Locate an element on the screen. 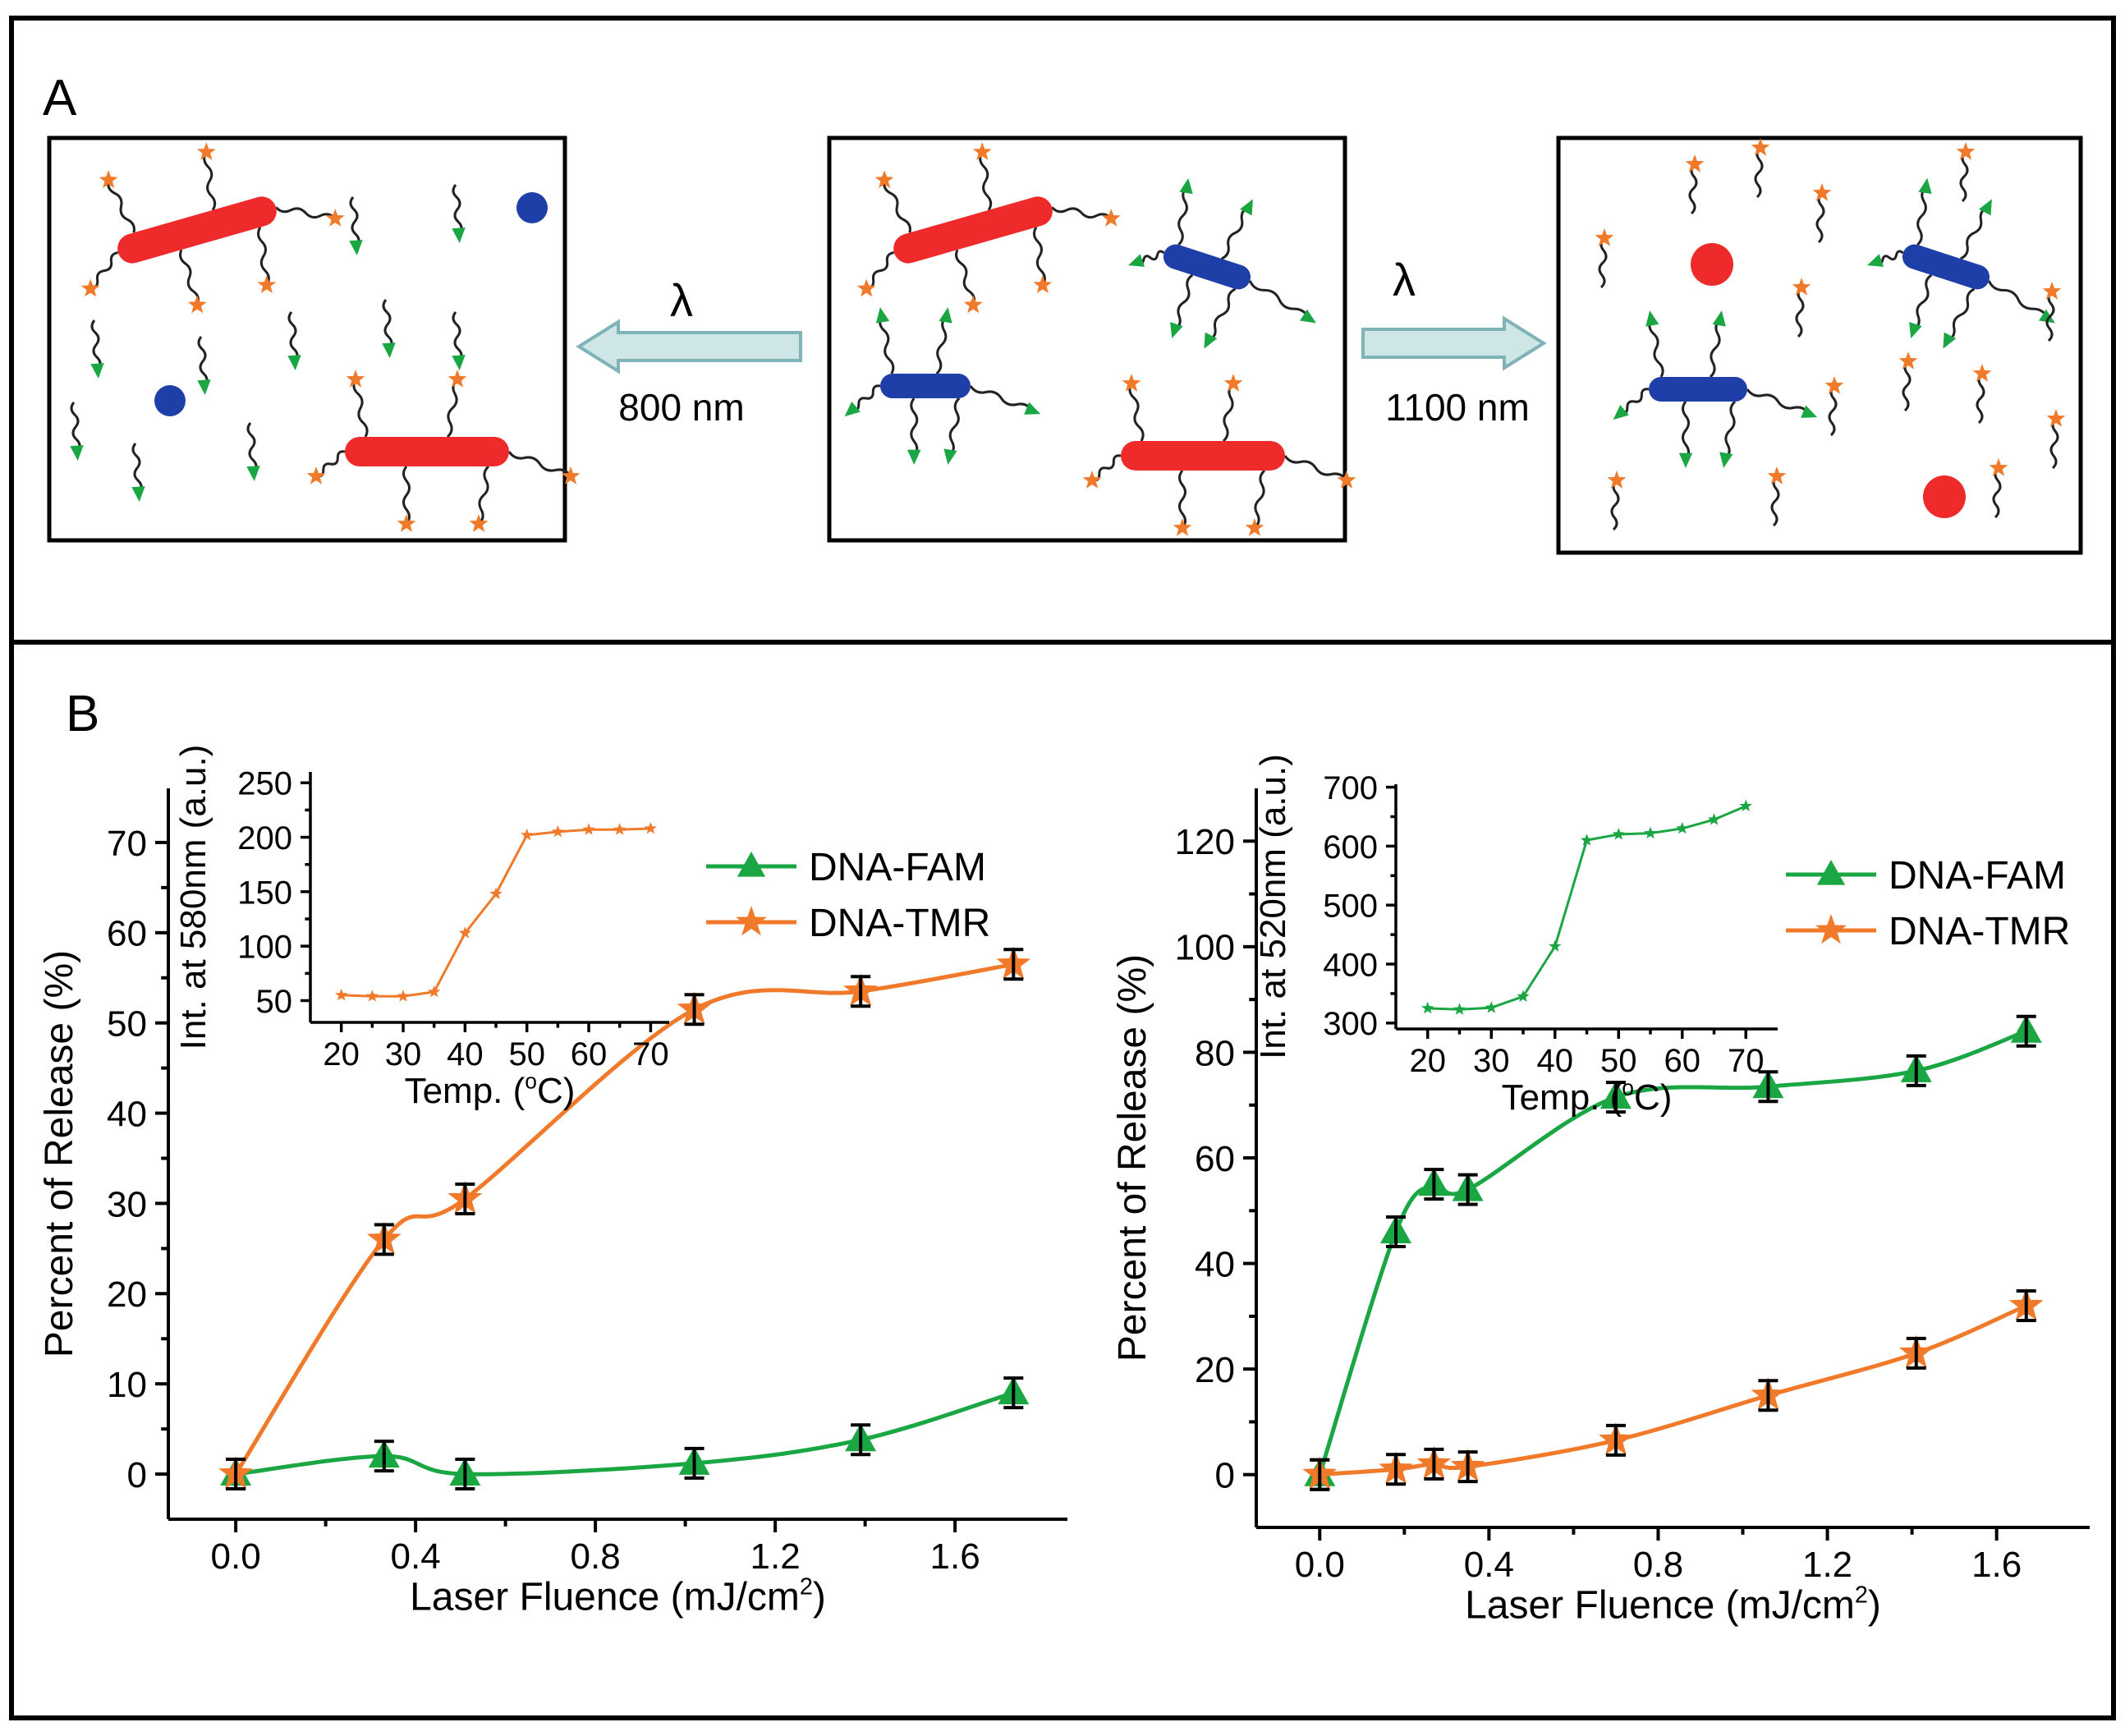 This screenshot has height=1736, width=2125. main-y-tick-label: 100 is located at coordinates (1205, 948).